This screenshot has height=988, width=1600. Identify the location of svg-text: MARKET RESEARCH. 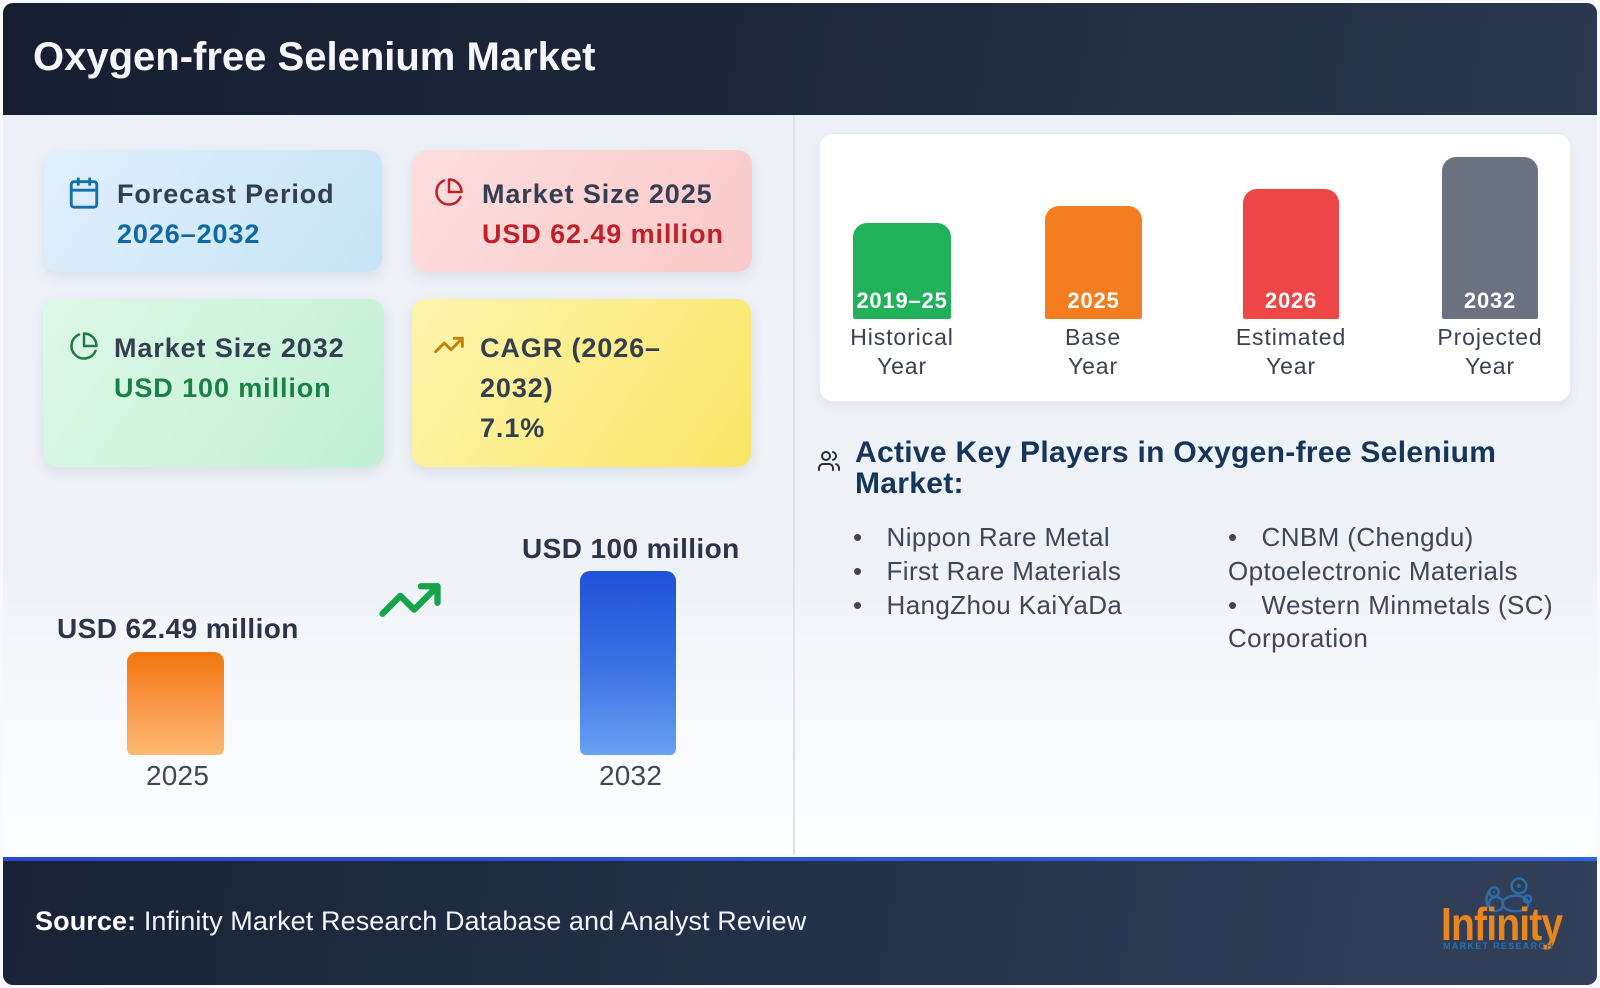
(1498, 946).